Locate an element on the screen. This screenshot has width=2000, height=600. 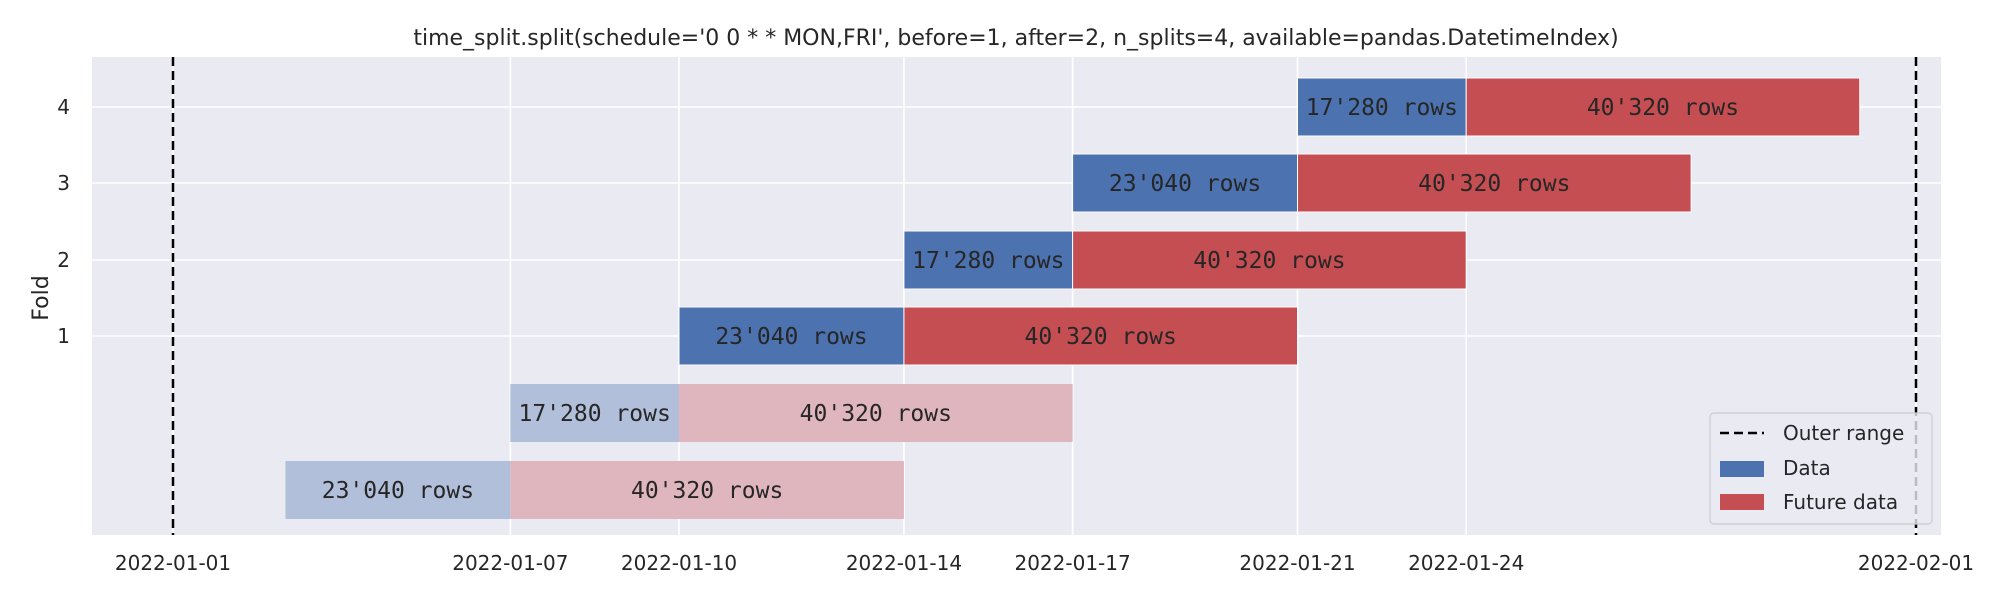
x-tick-label: 2022-02-01 is located at coordinates (1916, 563).